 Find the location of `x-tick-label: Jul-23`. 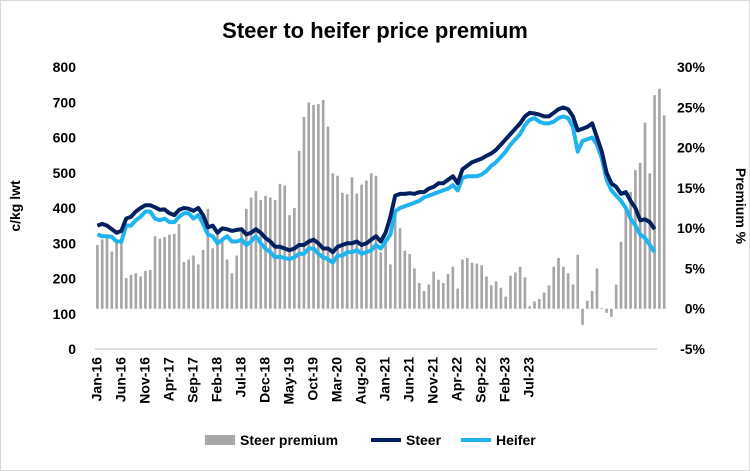

x-tick-label: Jul-23 is located at coordinates (529, 377).